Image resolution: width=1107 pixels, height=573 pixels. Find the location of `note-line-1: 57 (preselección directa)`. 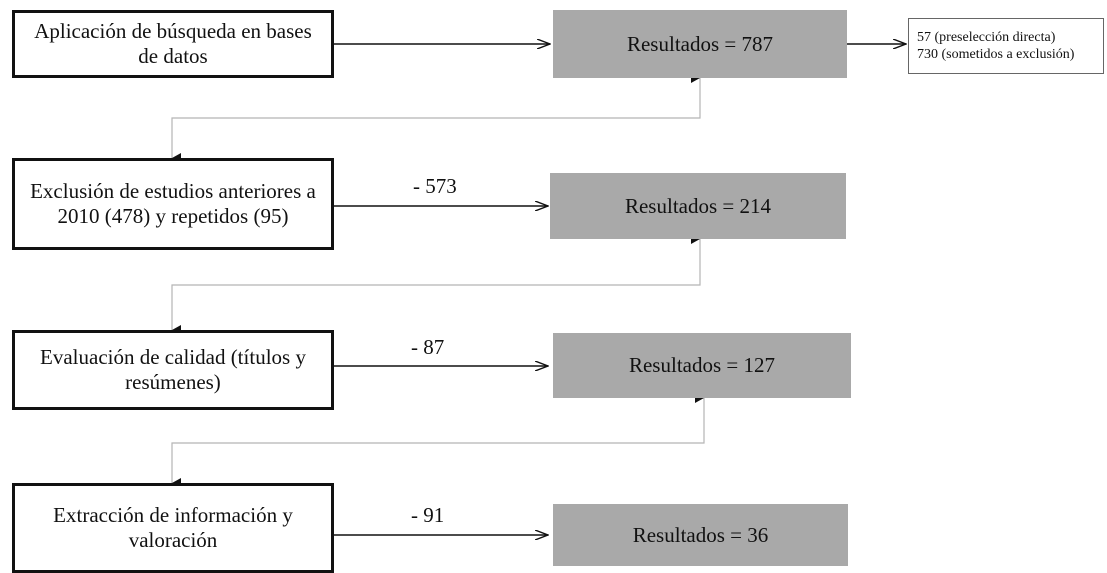

note-line-1: 57 (preselección directa) is located at coordinates (986, 37).